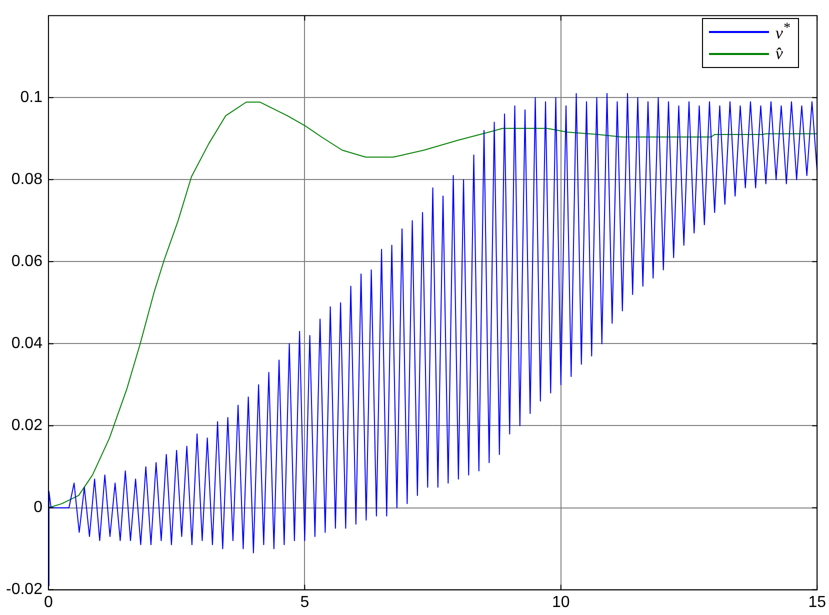  Describe the element at coordinates (305, 602) in the screenshot. I see `x-tick-label: 5` at that location.